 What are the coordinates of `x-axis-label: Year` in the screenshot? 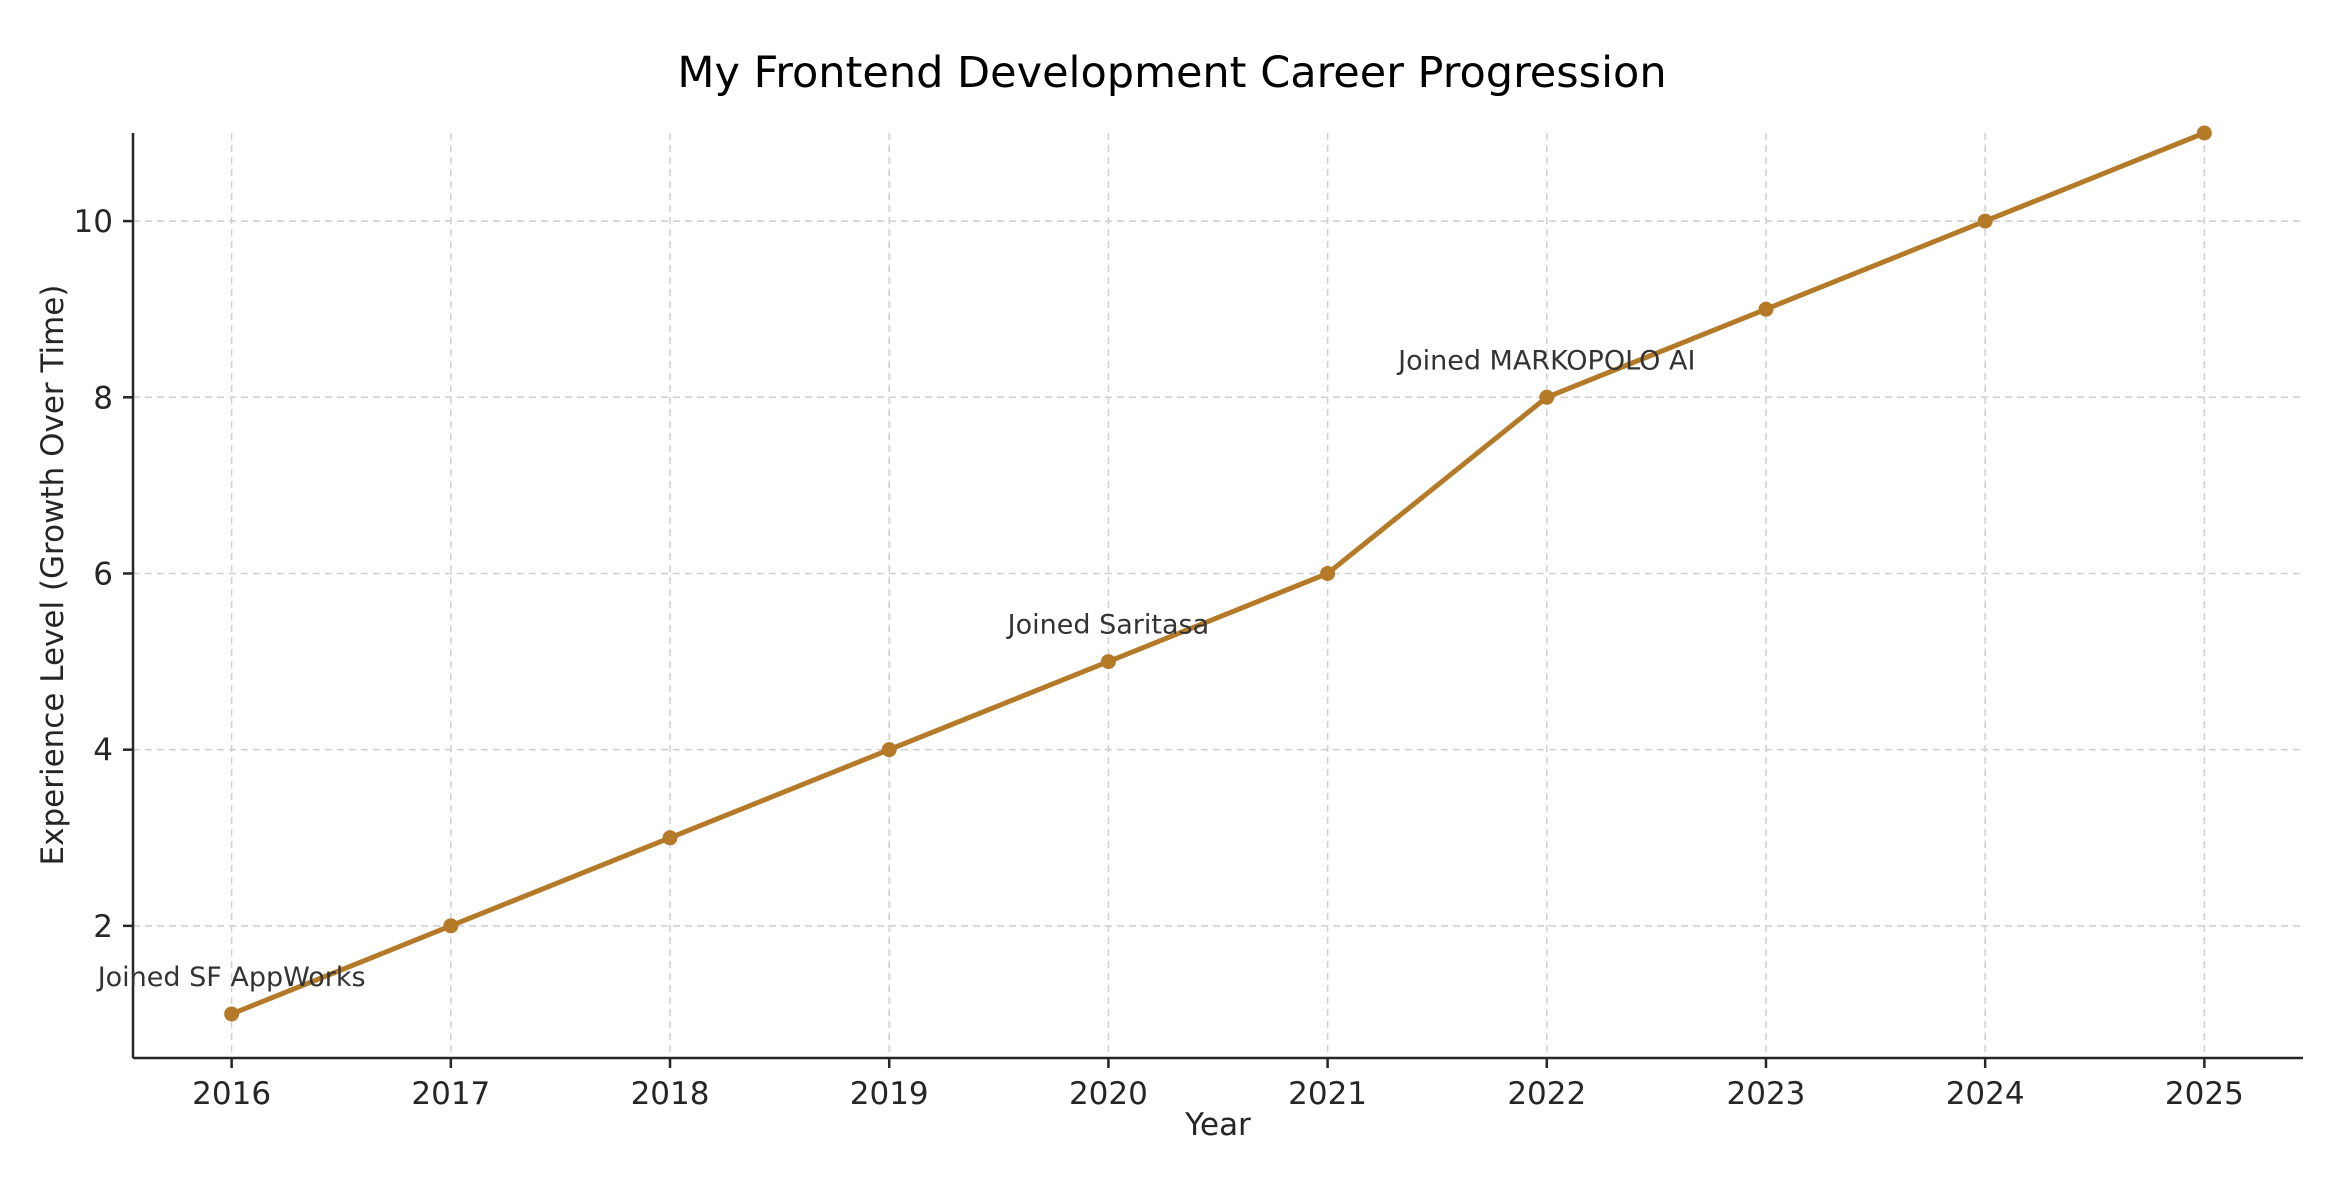 It's located at (1217, 1125).